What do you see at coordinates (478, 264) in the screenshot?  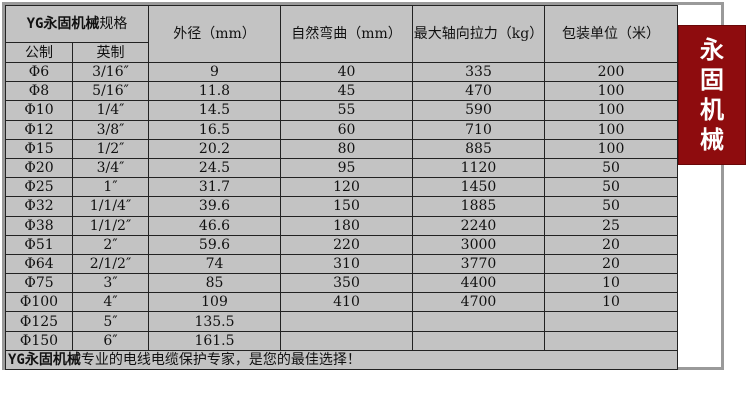 I see `max-tension-cell: 3770` at bounding box center [478, 264].